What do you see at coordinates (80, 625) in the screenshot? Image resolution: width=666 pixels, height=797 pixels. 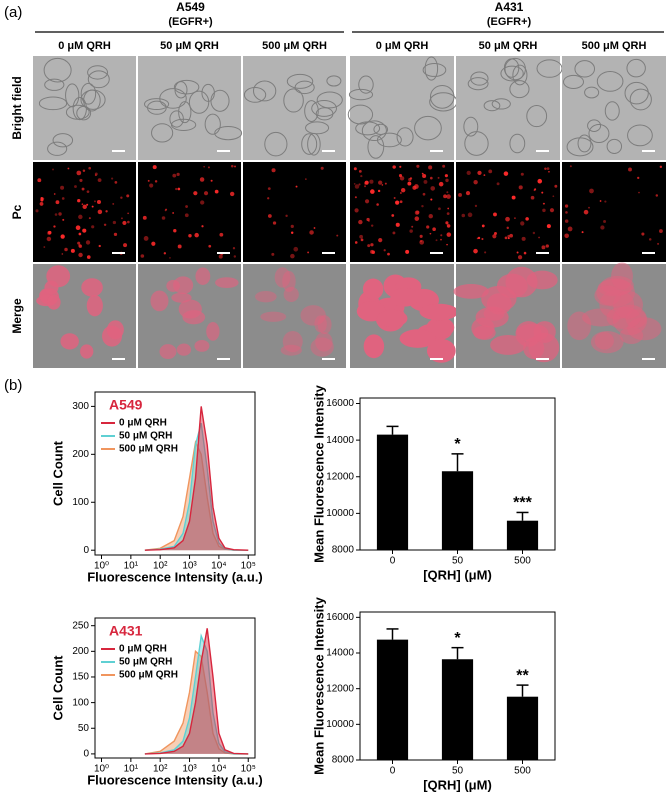 I see `y-tick-label: 250` at bounding box center [80, 625].